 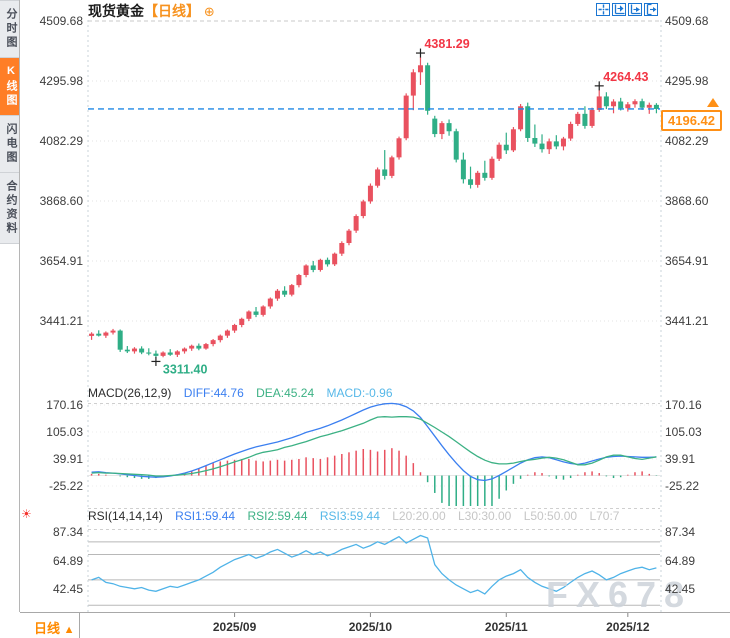 What do you see at coordinates (419, 516) in the screenshot?
I see `rsi-l20-label: L20:20.00` at bounding box center [419, 516].